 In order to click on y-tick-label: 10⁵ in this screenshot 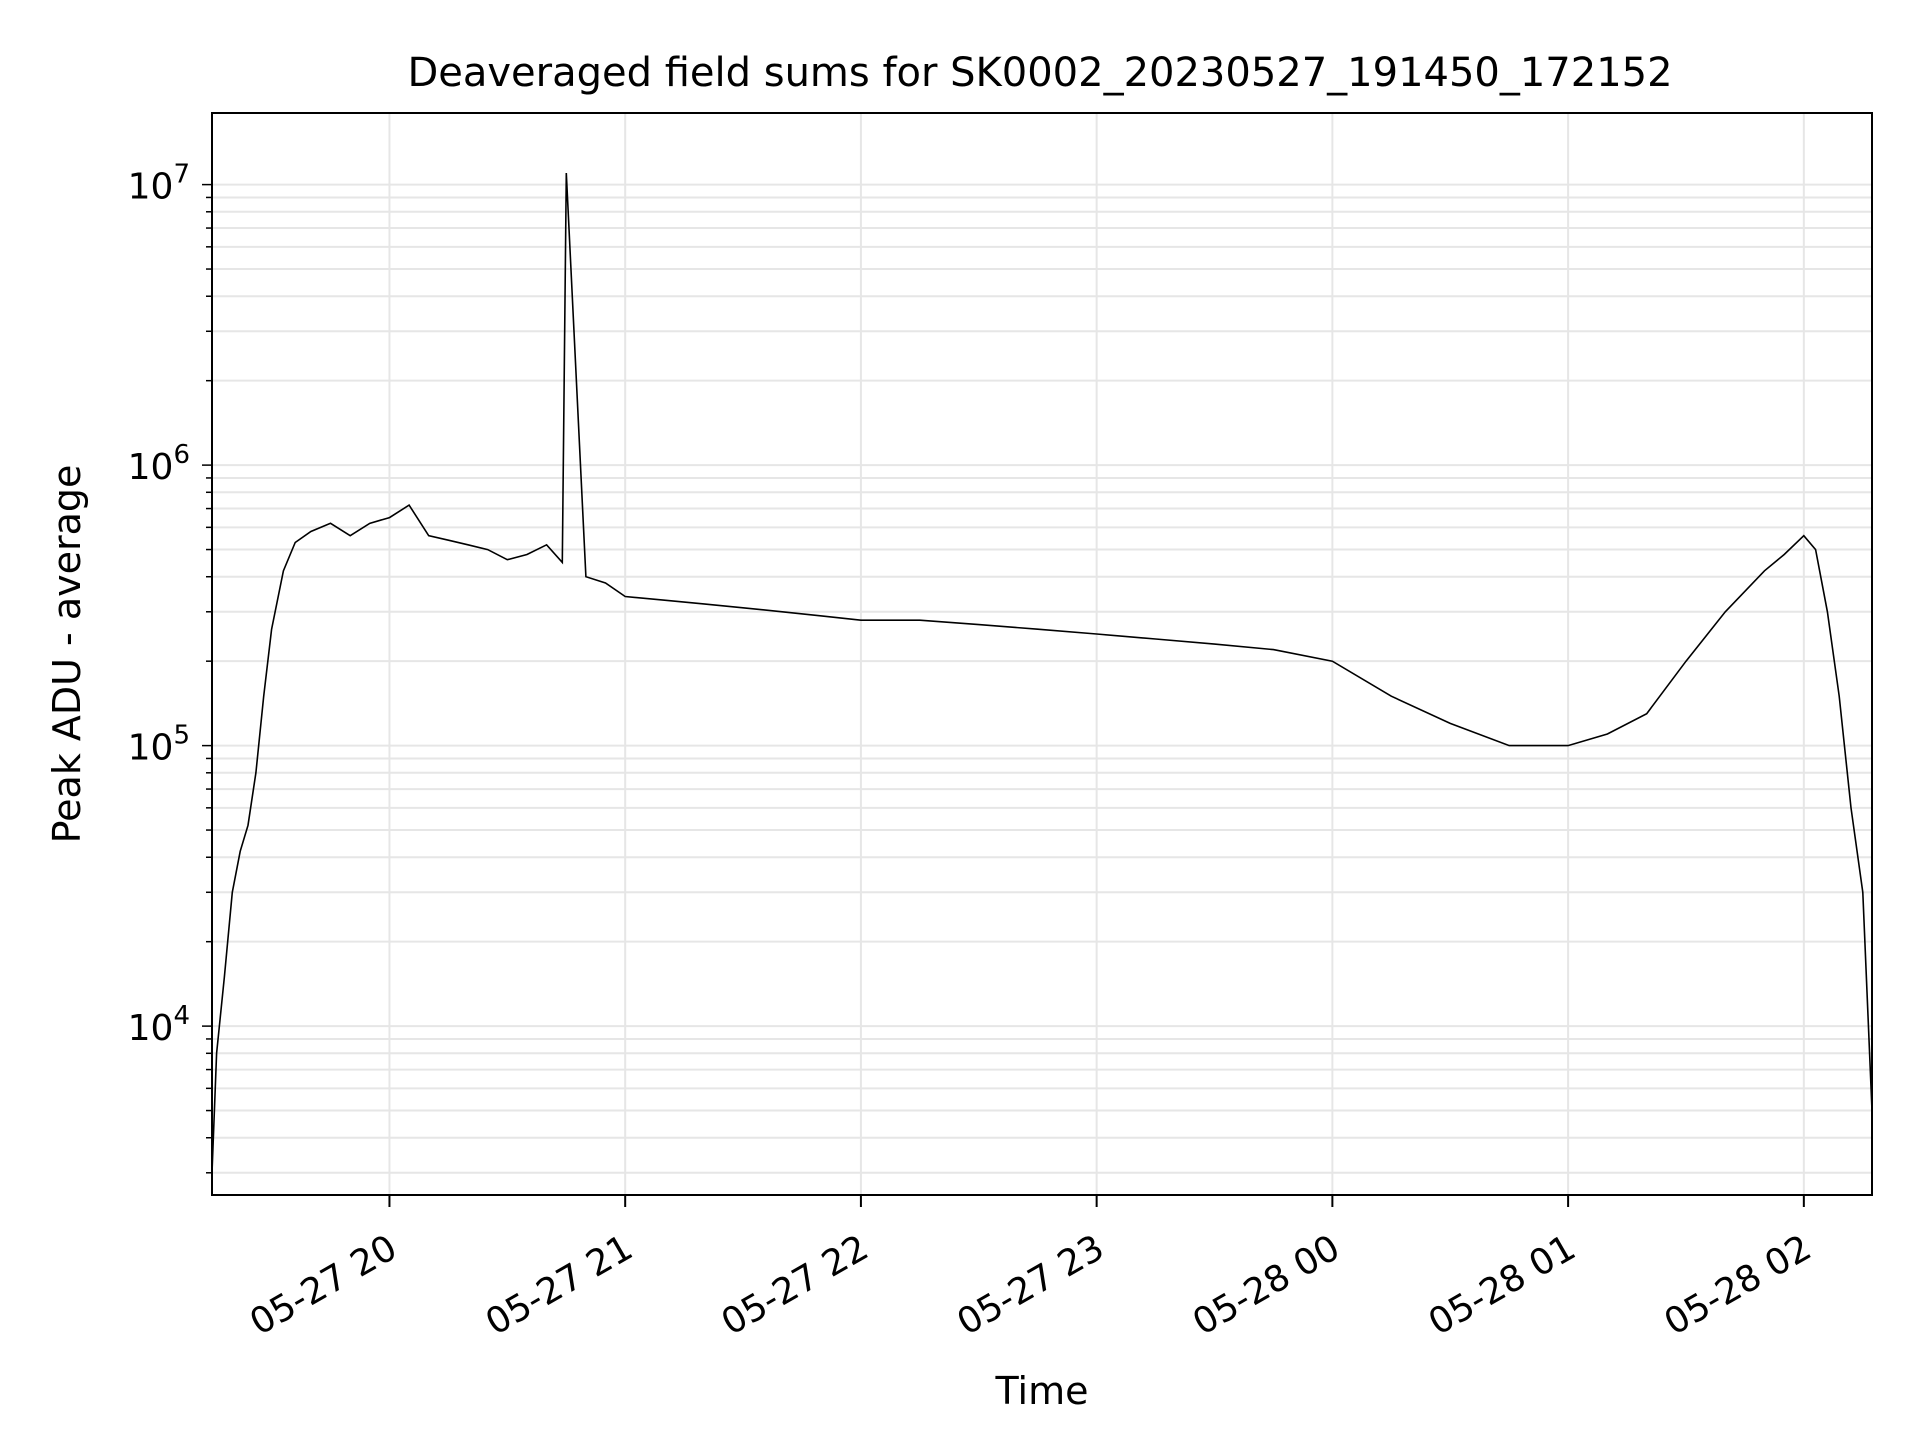, I will do `click(159, 745)`.